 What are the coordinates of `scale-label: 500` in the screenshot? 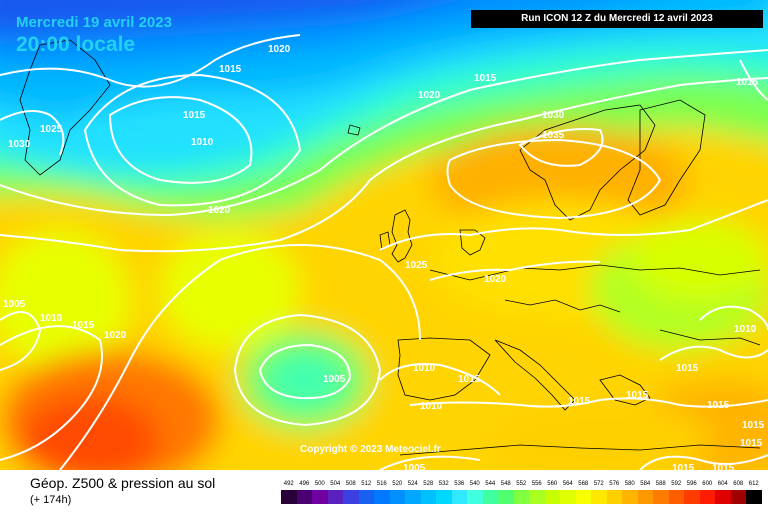 It's located at (319, 484).